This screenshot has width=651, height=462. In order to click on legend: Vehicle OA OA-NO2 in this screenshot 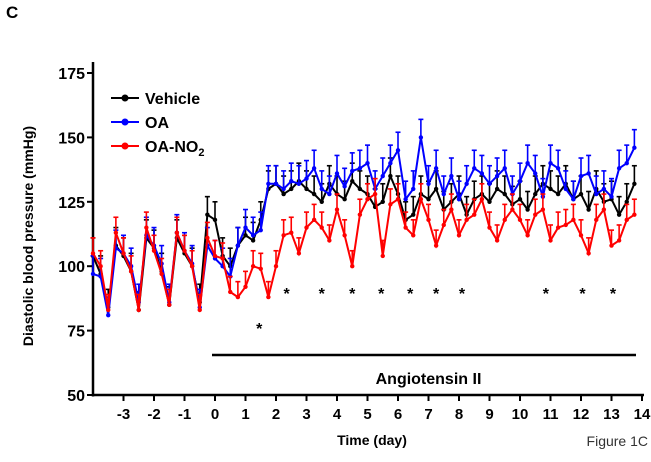, I will do `click(157, 125)`.